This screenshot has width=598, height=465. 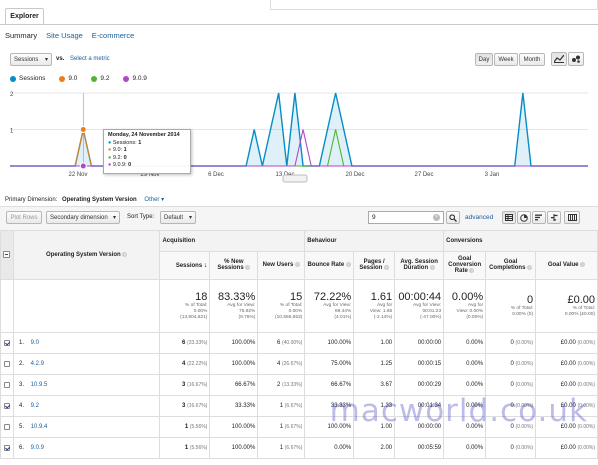 What do you see at coordinates (24, 16) in the screenshot?
I see `tab-explorer: Explorer` at bounding box center [24, 16].